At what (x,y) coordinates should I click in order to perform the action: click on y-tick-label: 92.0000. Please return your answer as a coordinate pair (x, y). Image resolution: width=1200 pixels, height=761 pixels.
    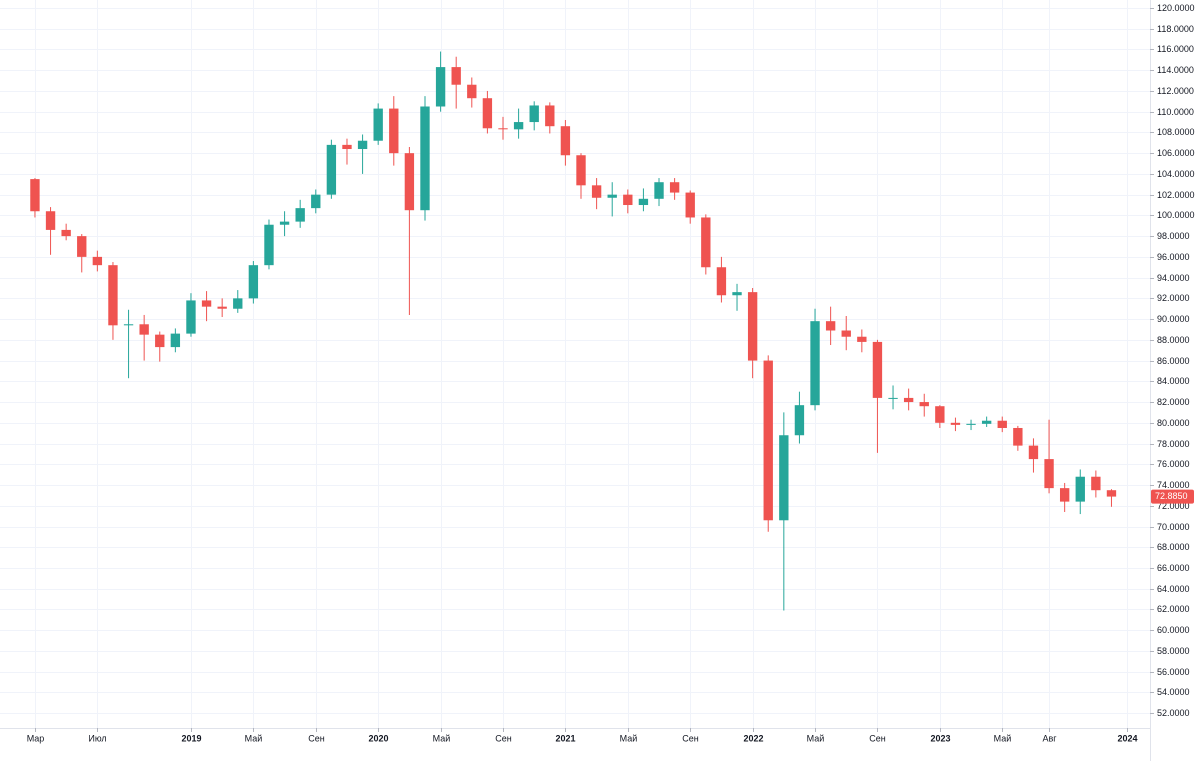
    Looking at the image, I should click on (1173, 298).